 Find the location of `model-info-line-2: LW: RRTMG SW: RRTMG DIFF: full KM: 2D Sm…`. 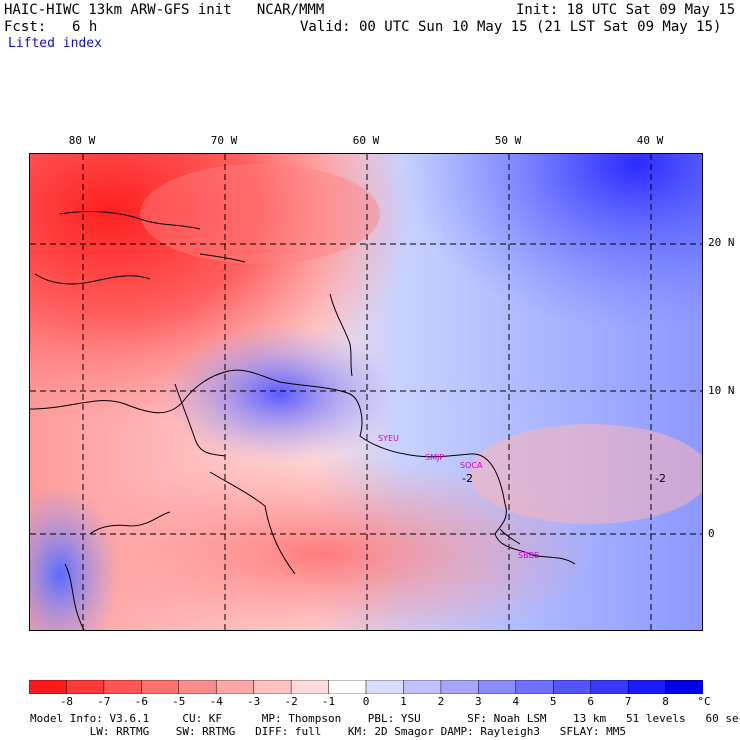

model-info-line-2: LW: RRTMG SW: RRTMG DIFF: full KM: 2D Sm… is located at coordinates (328, 731).